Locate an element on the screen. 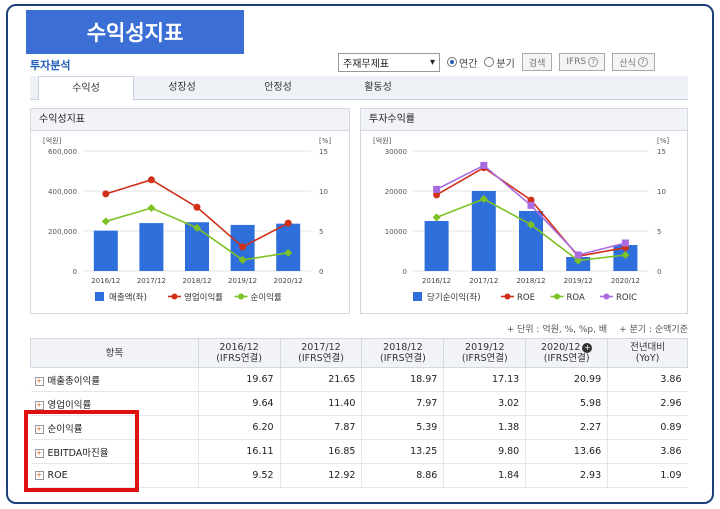  table-row: + 매출총이익률 19.67 21.65 18.97 17.13 20.99 3.86 is located at coordinates (359, 379).